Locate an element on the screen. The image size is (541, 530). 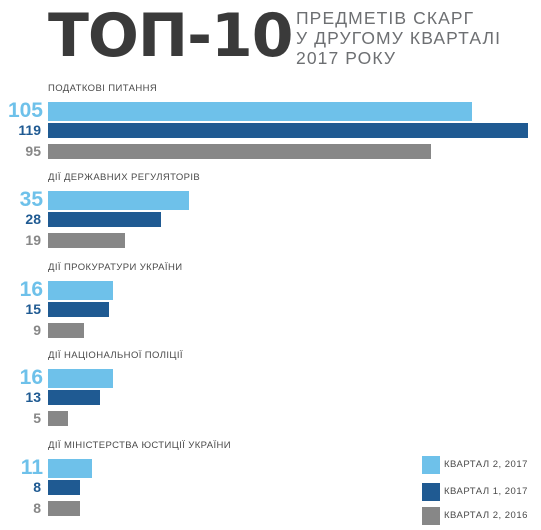
chart-subtitle-line-1: ПРЕДМЕТІВ СКАРГ is located at coordinates (385, 18).